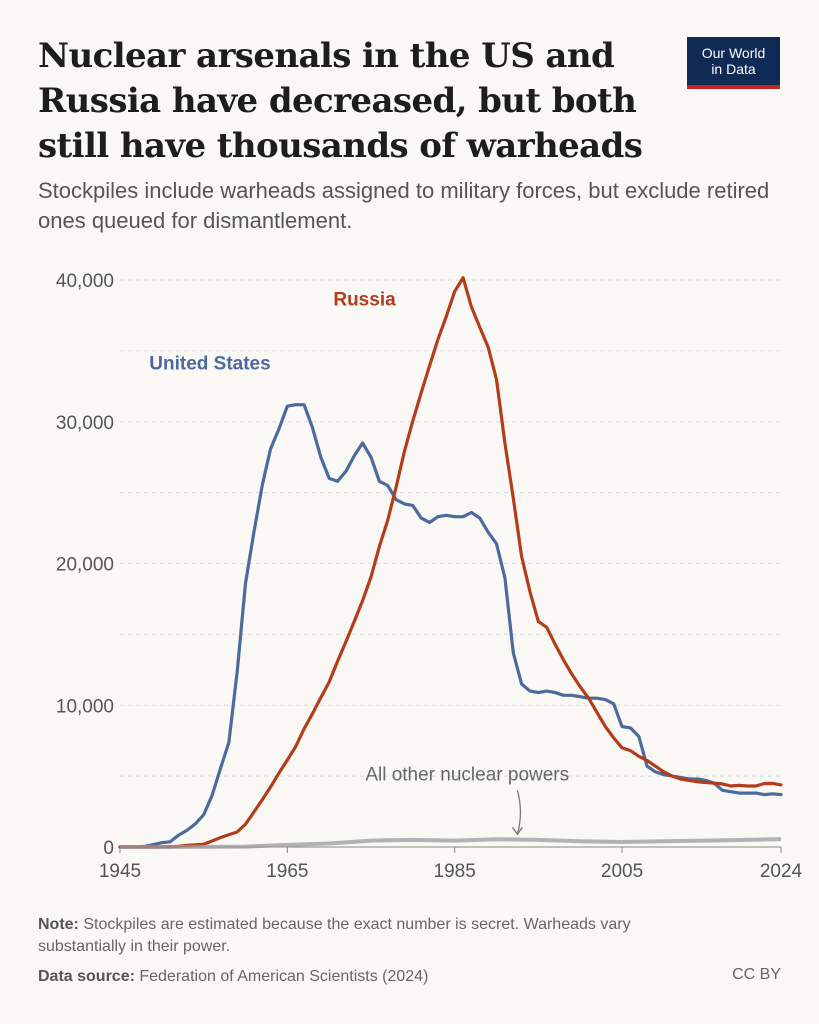  What do you see at coordinates (519, 812) in the screenshot?
I see `annotation-arrow` at bounding box center [519, 812].